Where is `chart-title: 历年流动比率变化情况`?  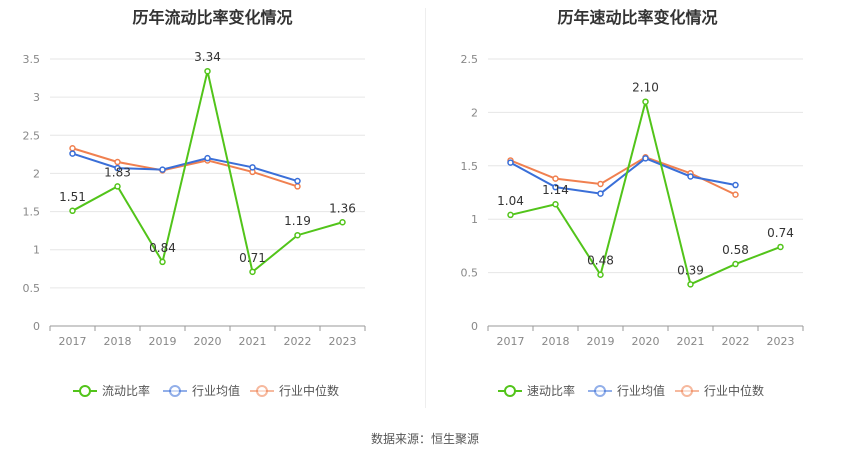
chart-title: 历年流动比率变化情况 is located at coordinates (212, 17).